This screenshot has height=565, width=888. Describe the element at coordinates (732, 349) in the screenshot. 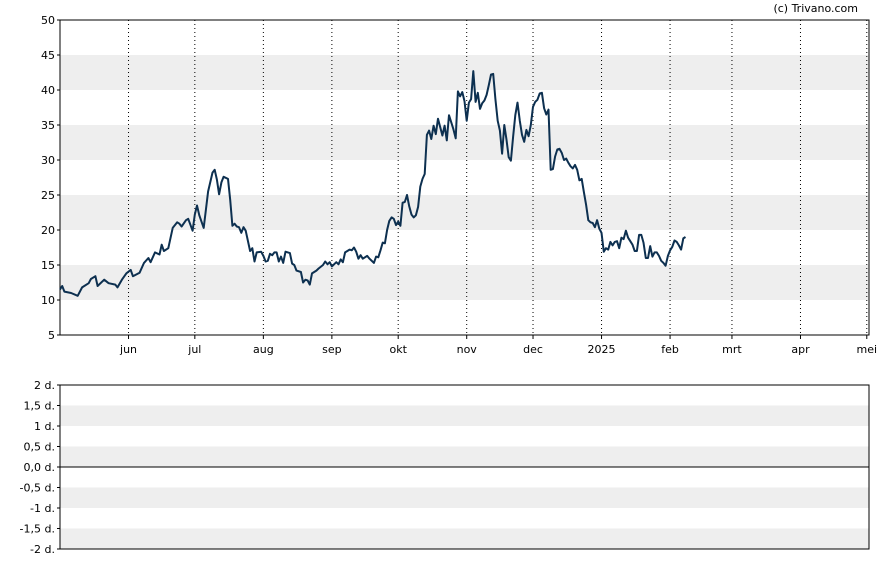

I see `x-tick-label: mrt` at that location.